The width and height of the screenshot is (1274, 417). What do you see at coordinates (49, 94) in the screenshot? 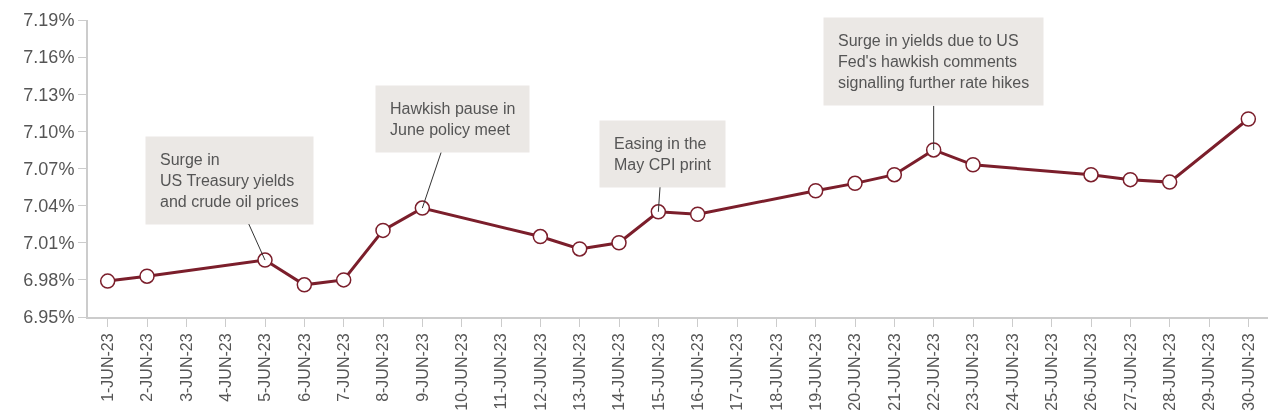
I see `y-tick-label: 7.13%` at bounding box center [49, 94].